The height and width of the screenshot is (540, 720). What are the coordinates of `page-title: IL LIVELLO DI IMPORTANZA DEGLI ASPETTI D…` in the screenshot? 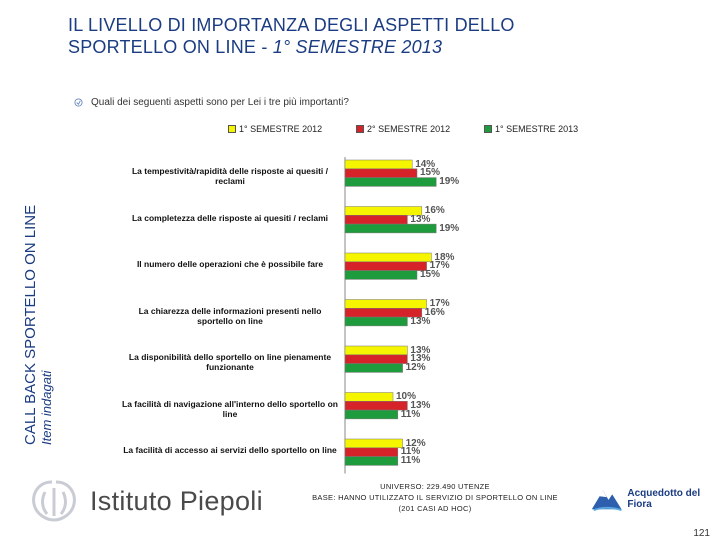 It's located at (348, 36).